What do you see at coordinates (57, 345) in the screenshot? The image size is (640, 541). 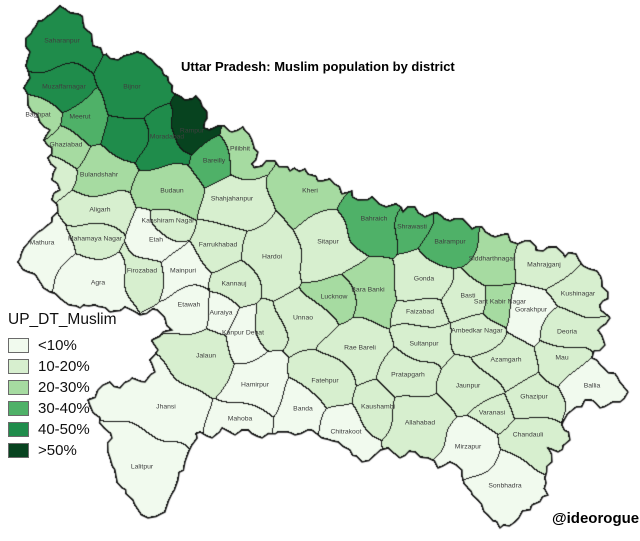 I see `legend-label: <10%` at bounding box center [57, 345].